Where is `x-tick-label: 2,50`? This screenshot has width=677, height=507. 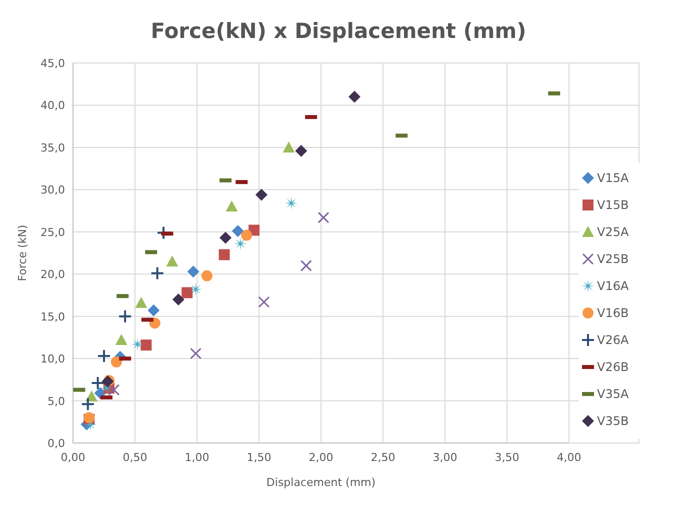 x-tick-label: 2,50 is located at coordinates (383, 457).